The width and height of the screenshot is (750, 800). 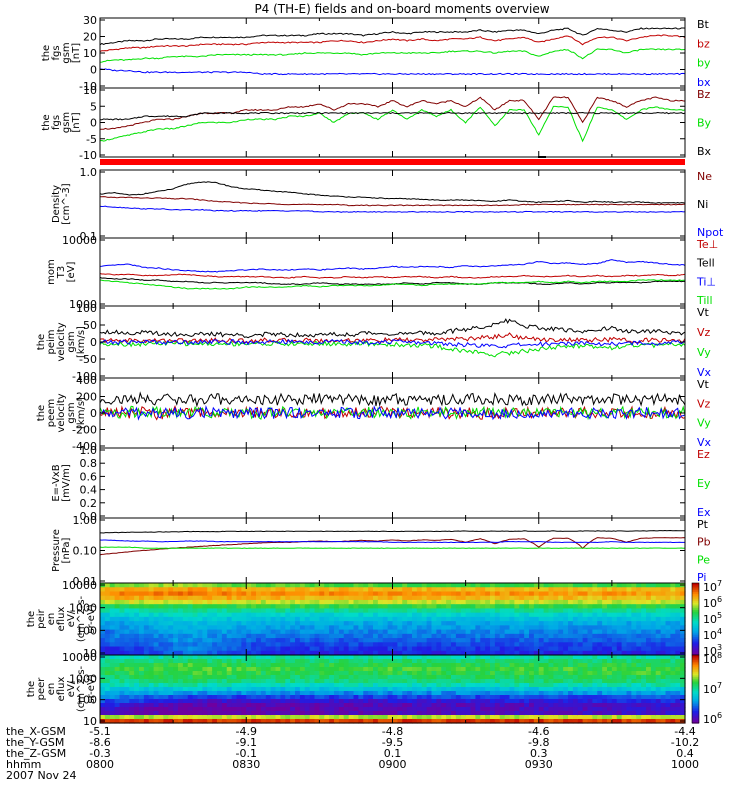 I want to click on series-line-Bt, so click(x=392, y=36).